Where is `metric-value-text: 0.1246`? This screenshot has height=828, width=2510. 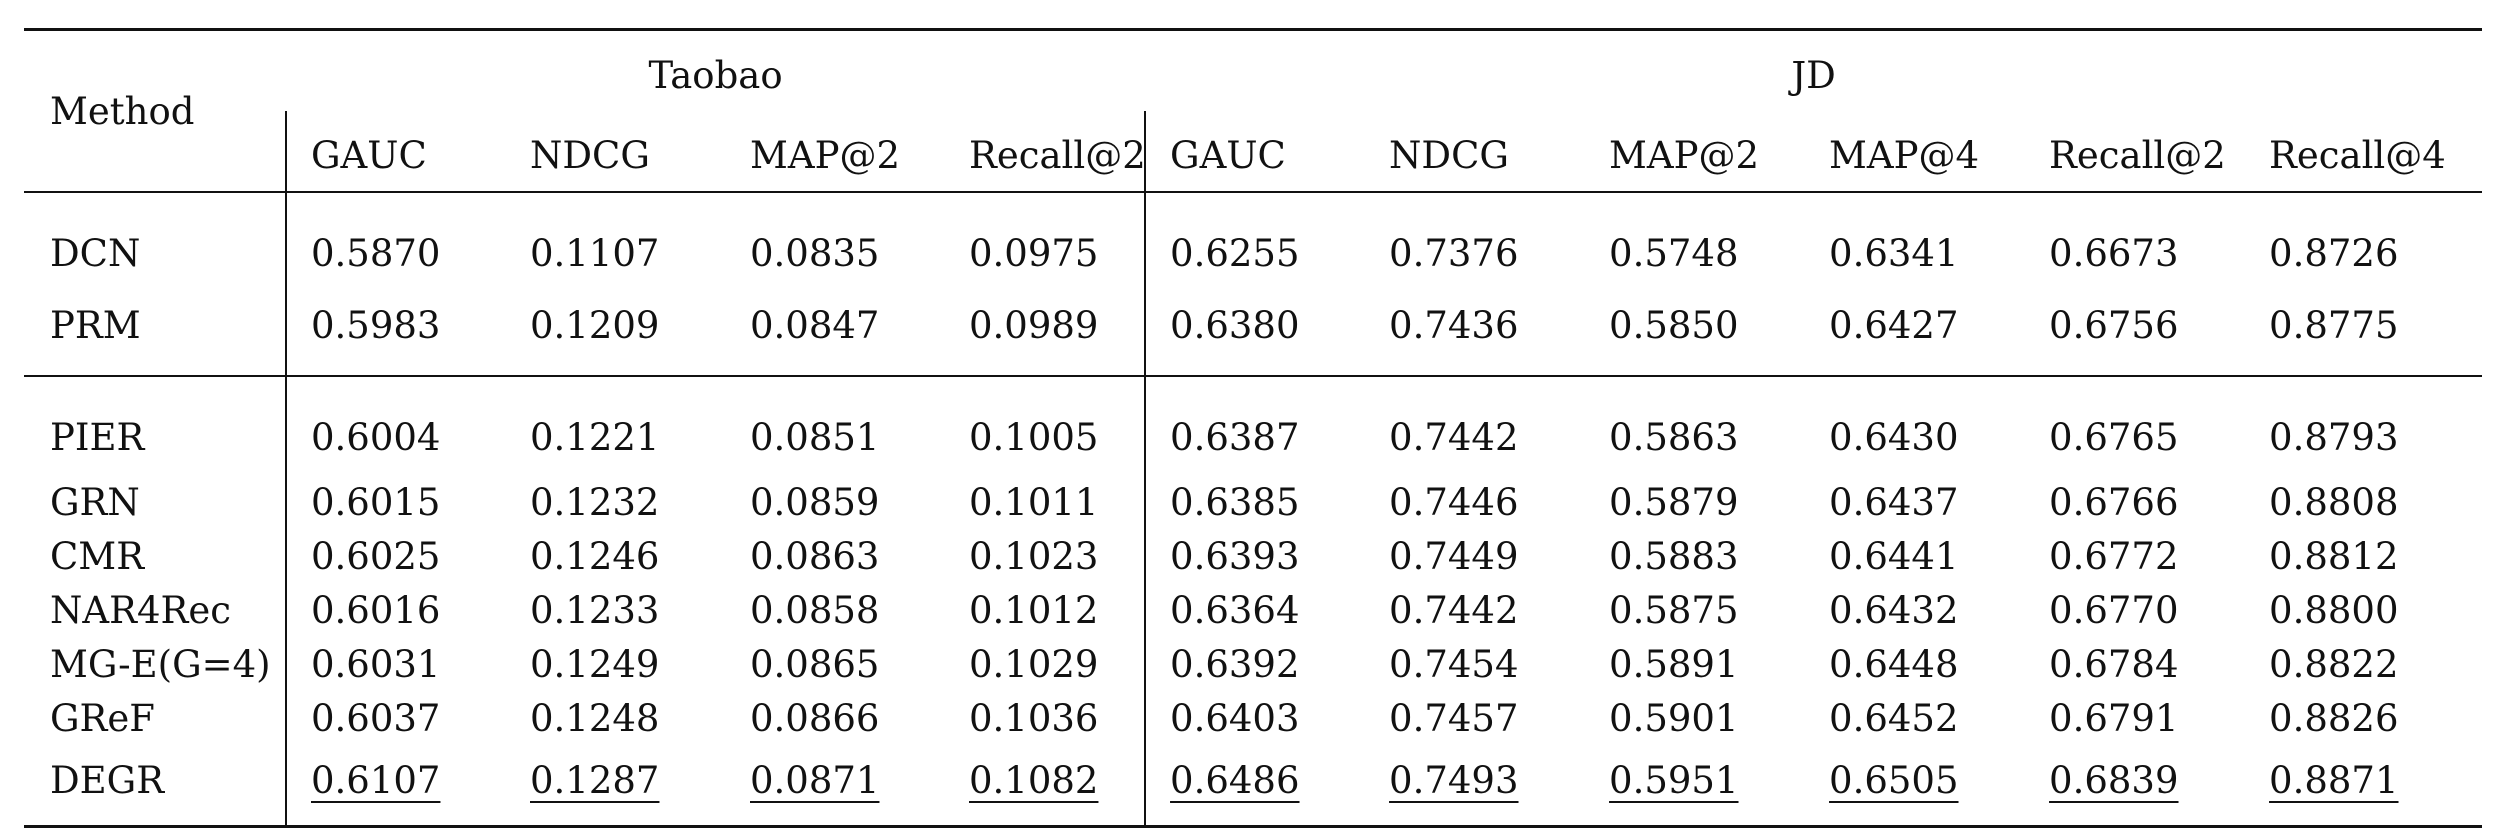 metric-value-text: 0.1246 is located at coordinates (595, 556).